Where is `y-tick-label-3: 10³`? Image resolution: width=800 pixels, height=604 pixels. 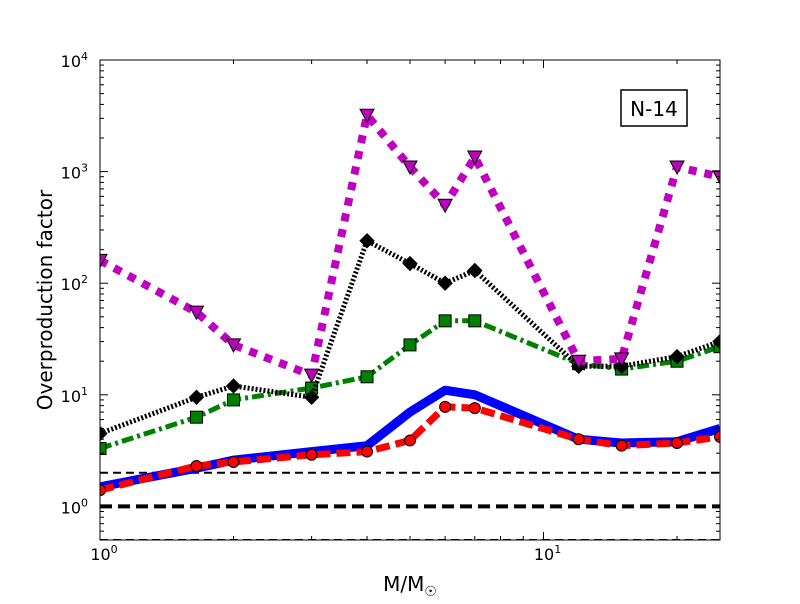 y-tick-label-3: 10³ is located at coordinates (74, 172).